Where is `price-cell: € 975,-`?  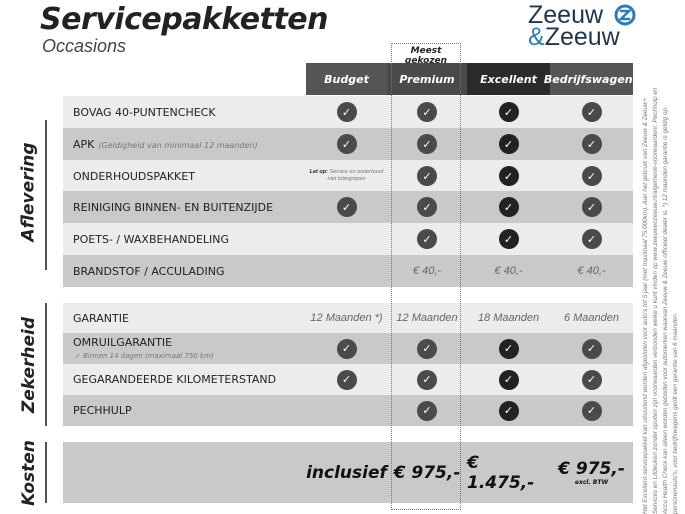 price-cell: € 975,- is located at coordinates (427, 472).